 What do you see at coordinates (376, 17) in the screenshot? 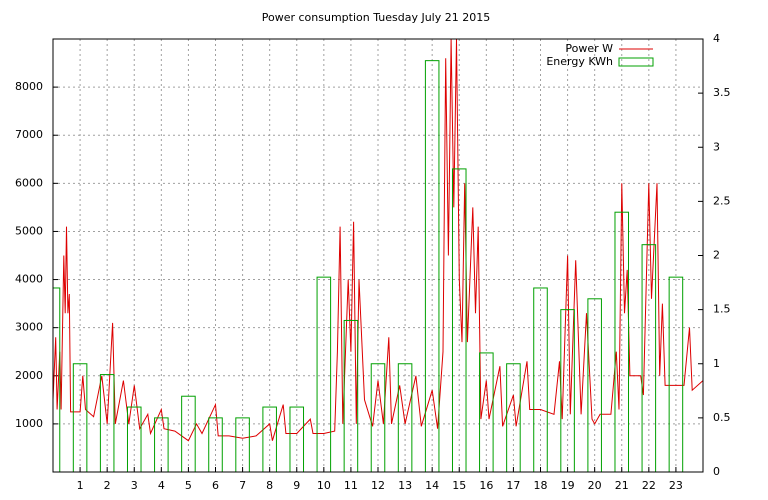
I see `chart-title: Power consumption Tuesday July 21 2015` at bounding box center [376, 17].